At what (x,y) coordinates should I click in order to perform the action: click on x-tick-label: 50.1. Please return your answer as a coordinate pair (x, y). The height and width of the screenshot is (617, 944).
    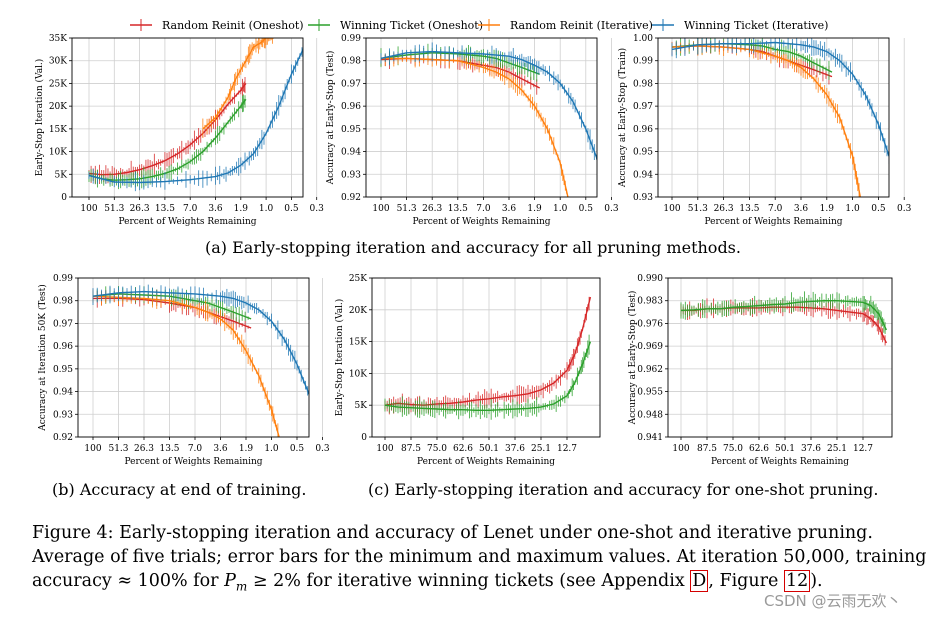
    Looking at the image, I should click on (489, 449).